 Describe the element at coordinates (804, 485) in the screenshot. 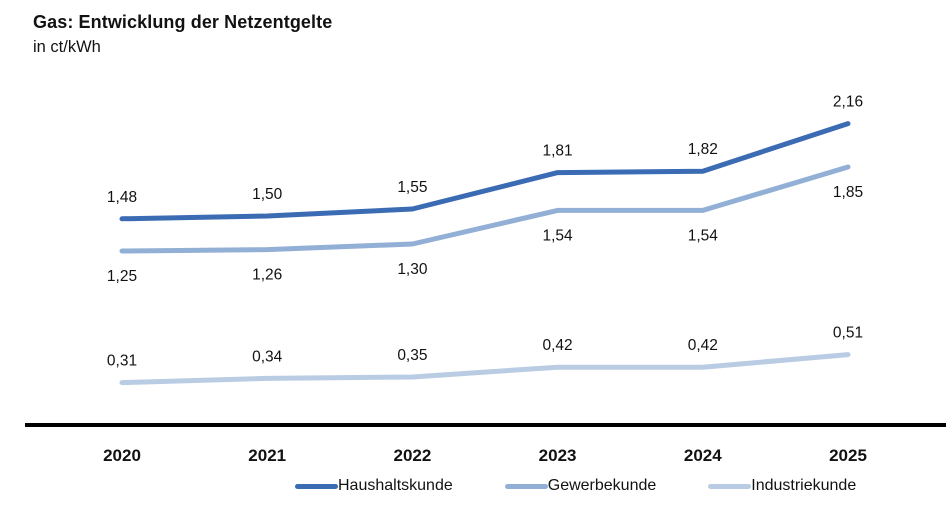

I see `legend-label: Industriekunde` at that location.